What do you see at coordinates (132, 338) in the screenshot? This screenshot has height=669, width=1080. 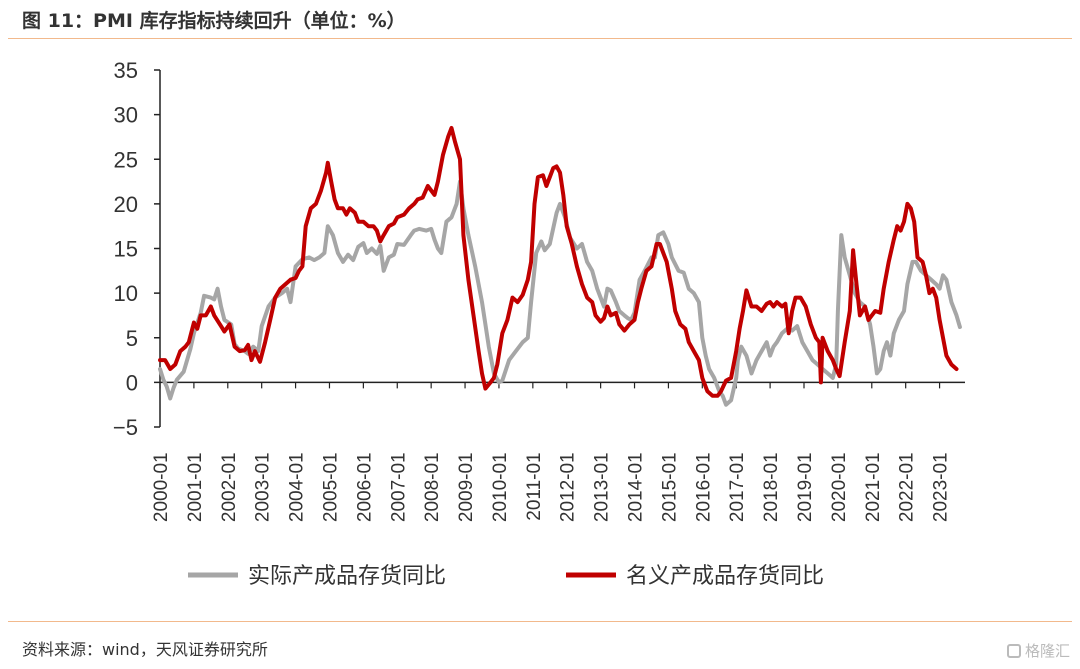 I see `y-tick-label: 5` at bounding box center [132, 338].